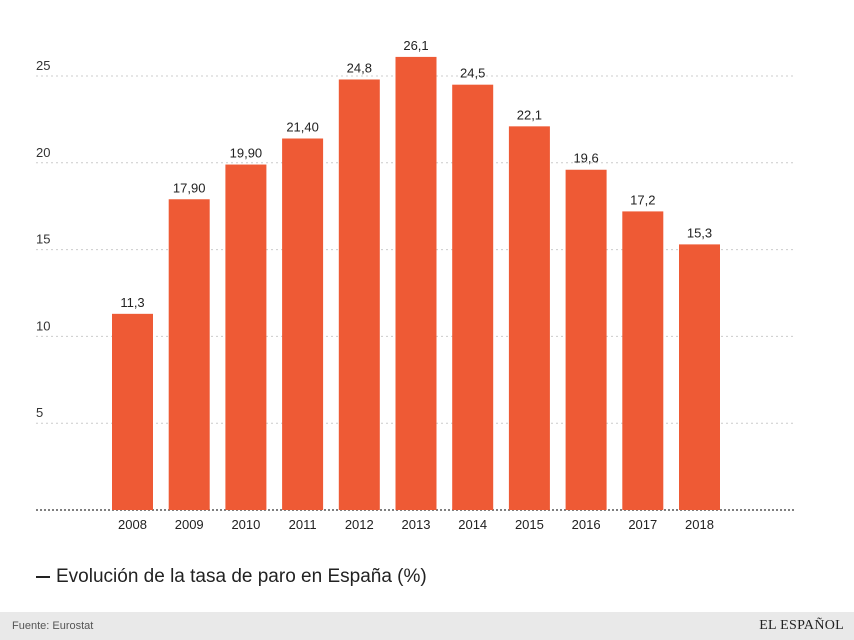  I want to click on data-label: 24,8, so click(359, 67).